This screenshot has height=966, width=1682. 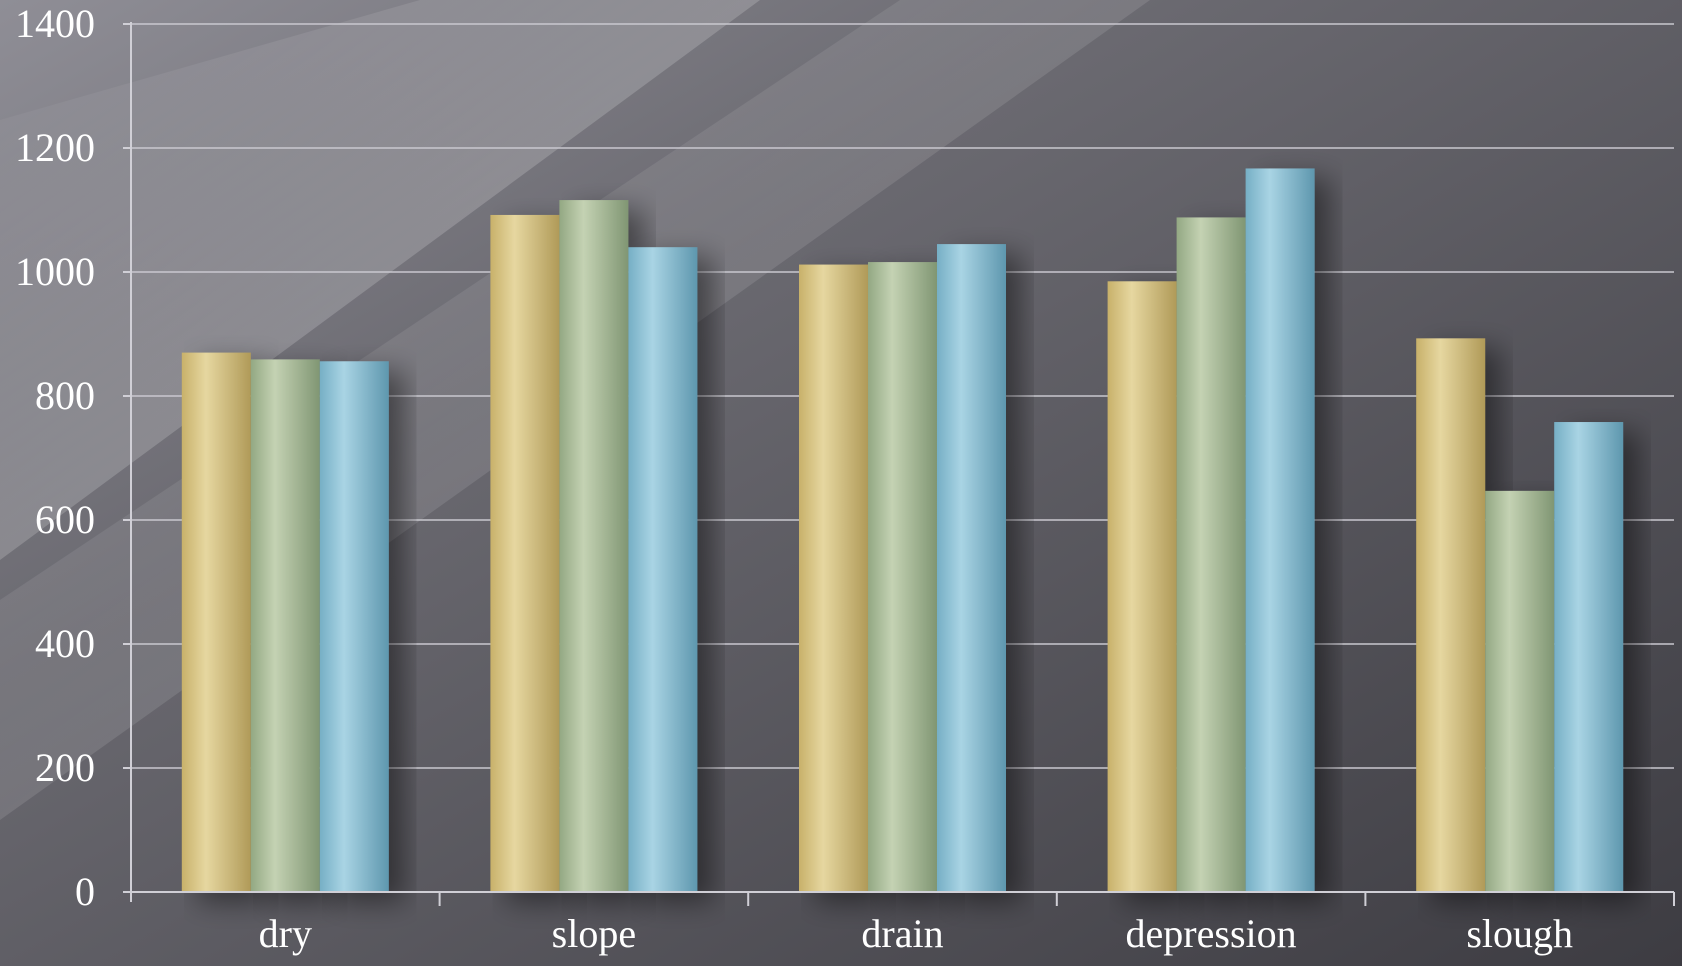 I want to click on y-tick-label: 400, so click(x=65, y=643).